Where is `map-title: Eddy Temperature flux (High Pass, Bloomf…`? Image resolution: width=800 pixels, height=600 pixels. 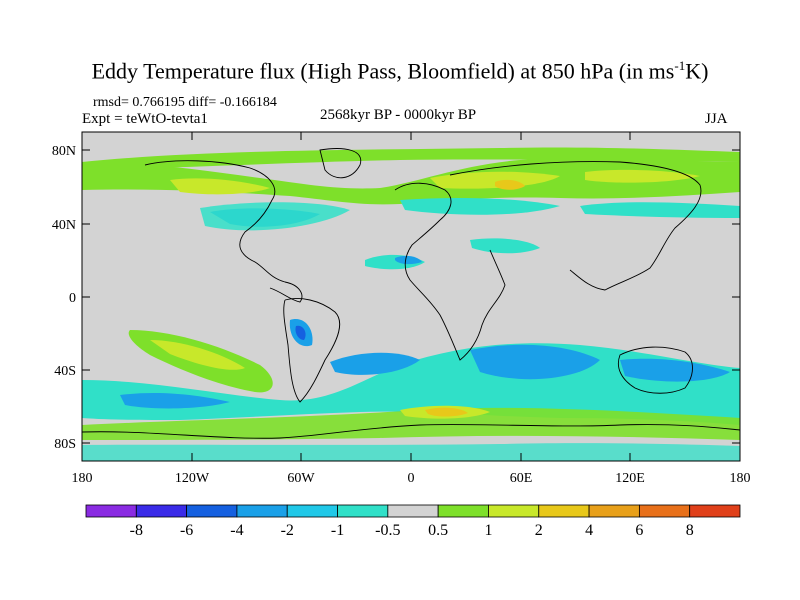
map-title: Eddy Temperature flux (High Pass, Bloomf… is located at coordinates (400, 71).